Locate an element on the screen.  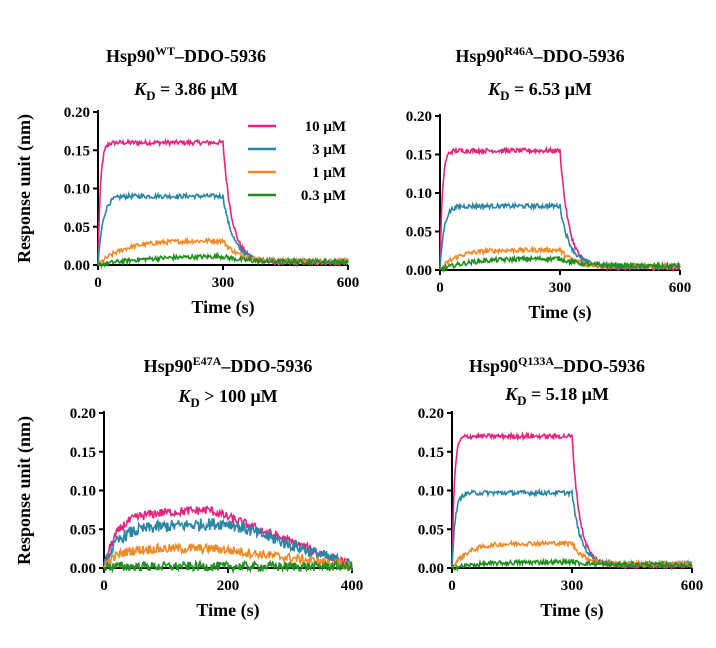
chart-title-superscript: Q133A is located at coordinates (536, 361).